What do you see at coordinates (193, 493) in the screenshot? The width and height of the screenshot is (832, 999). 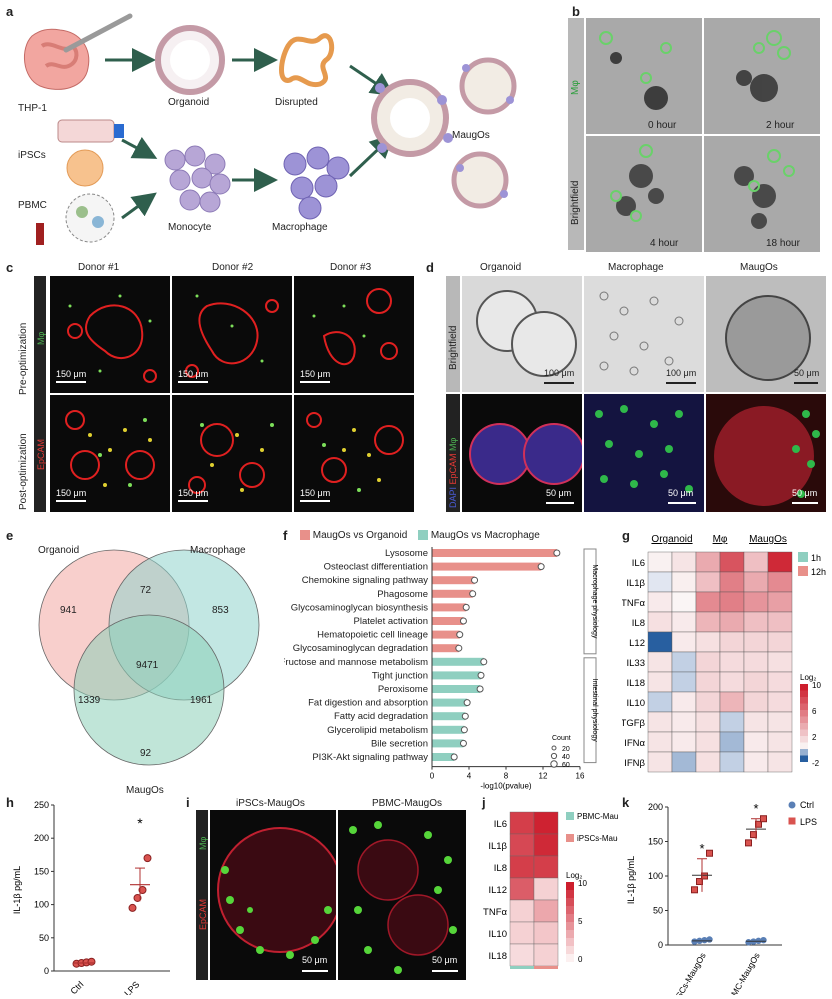 I see `scale-c-d2-post: 150 μm` at bounding box center [193, 493].